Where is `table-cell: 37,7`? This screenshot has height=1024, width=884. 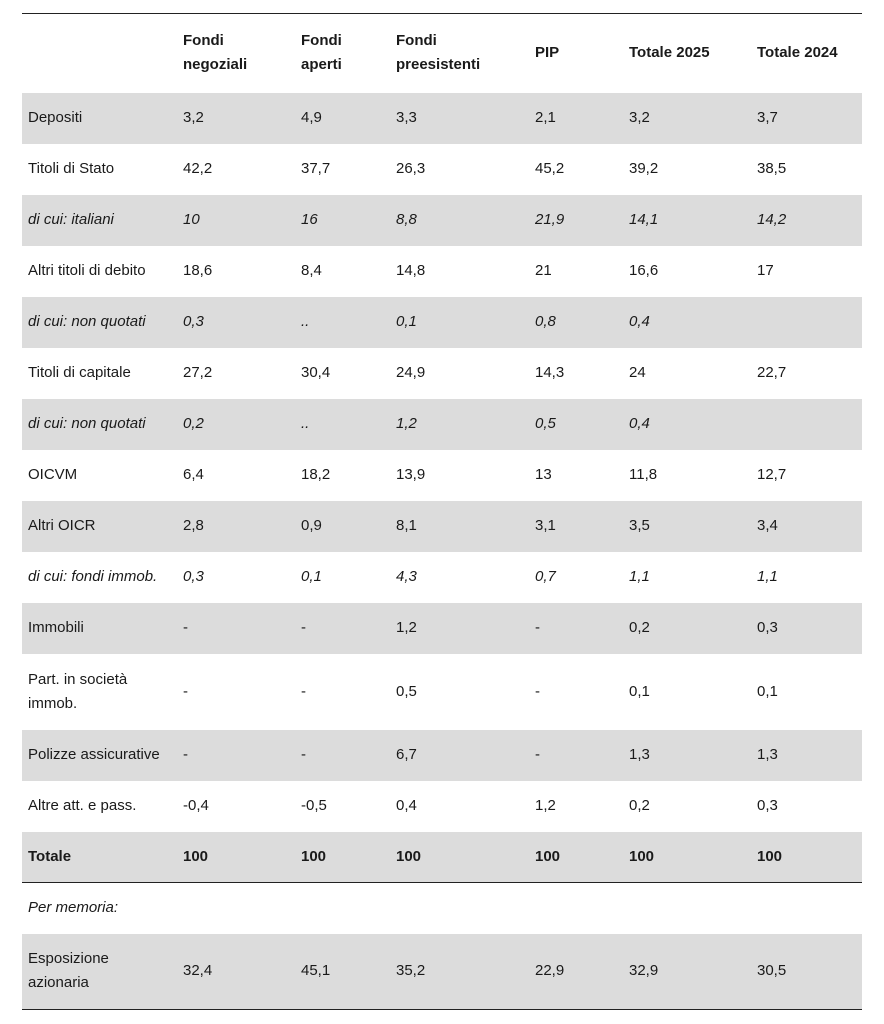
table-cell: 37,7 is located at coordinates (316, 168).